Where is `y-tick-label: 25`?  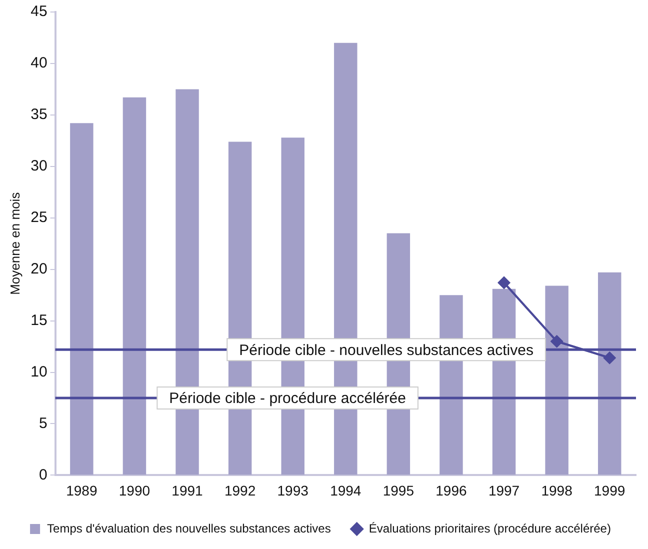
y-tick-label: 25 is located at coordinates (39, 217).